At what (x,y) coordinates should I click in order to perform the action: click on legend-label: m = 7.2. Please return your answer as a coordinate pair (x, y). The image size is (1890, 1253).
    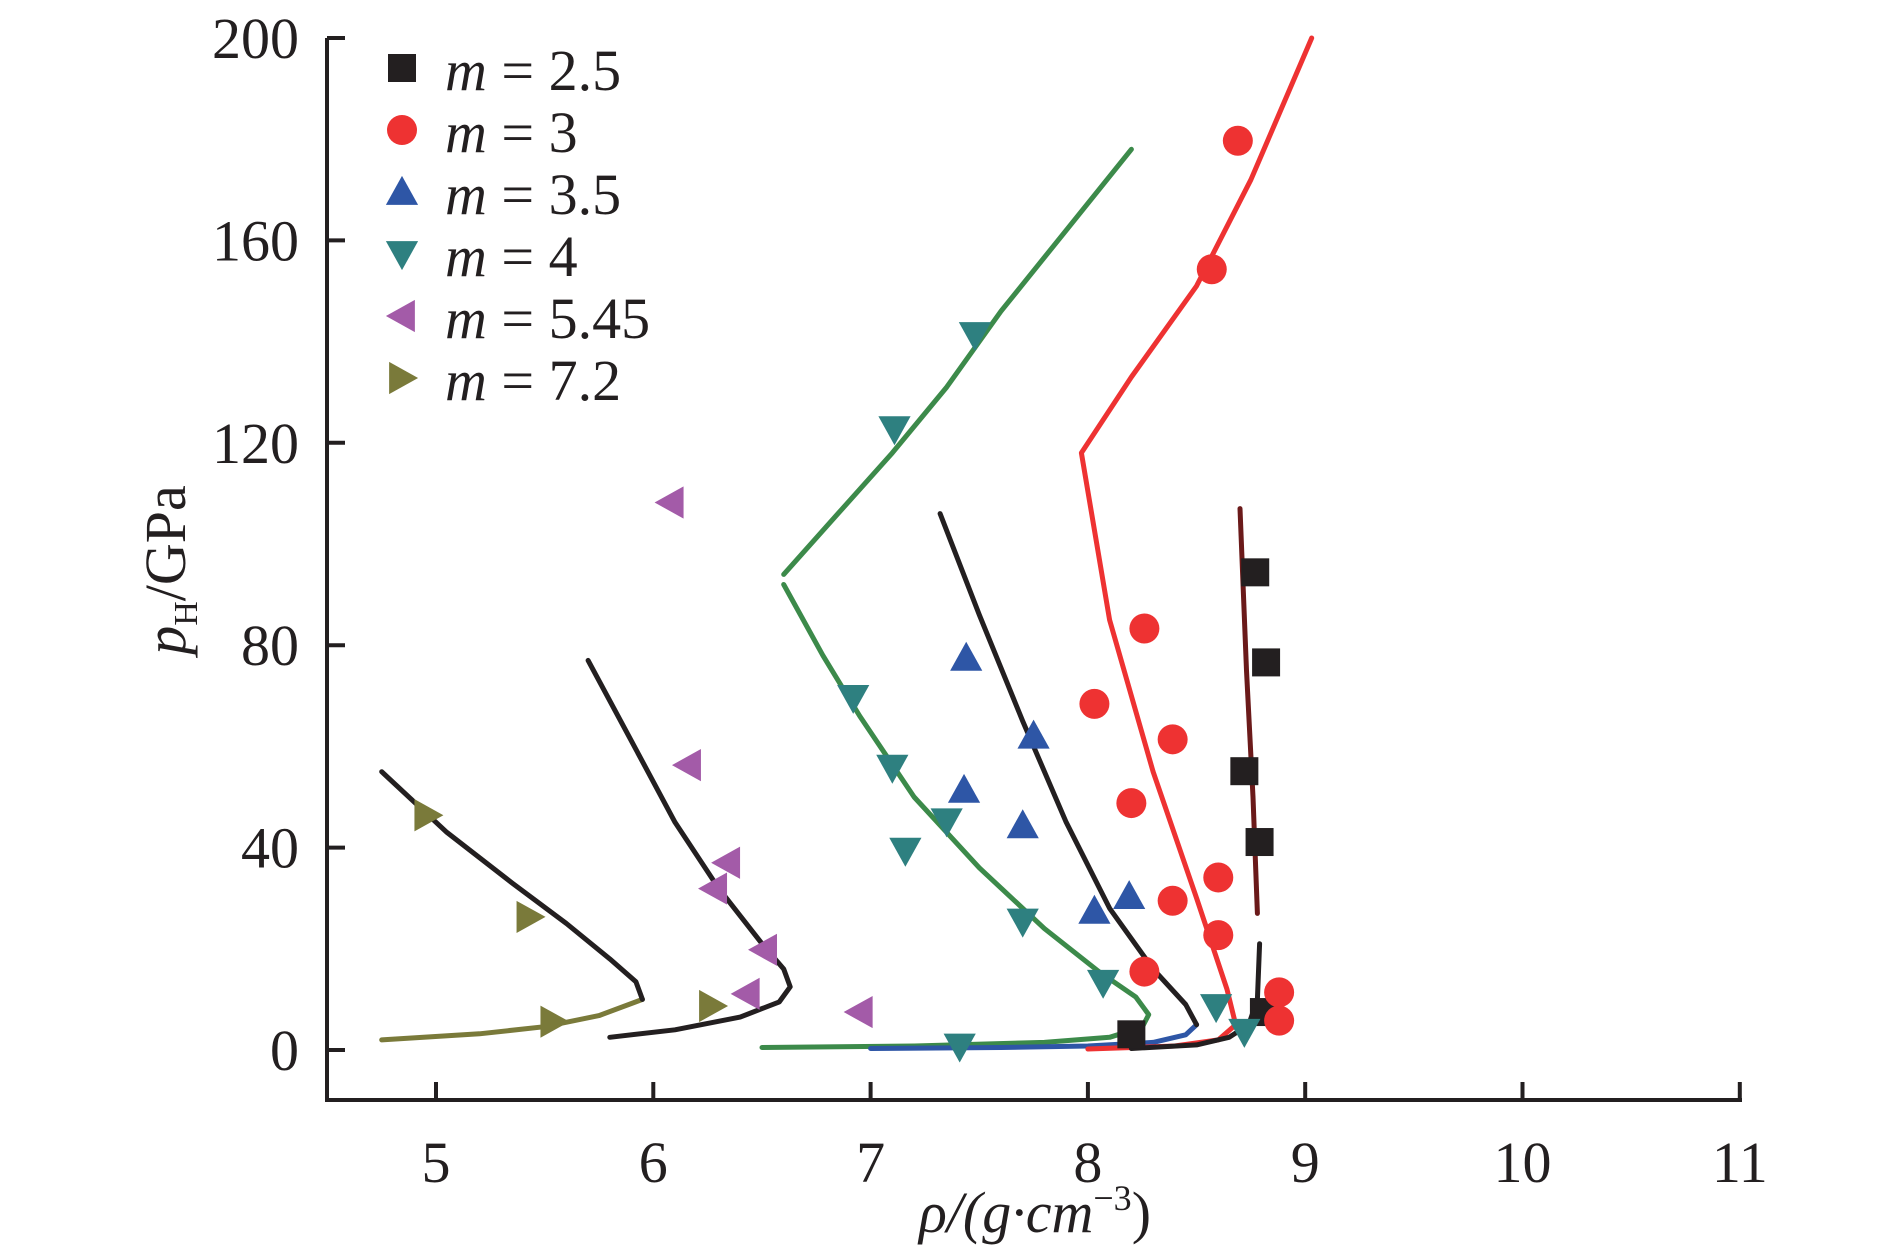
    Looking at the image, I should click on (533, 380).